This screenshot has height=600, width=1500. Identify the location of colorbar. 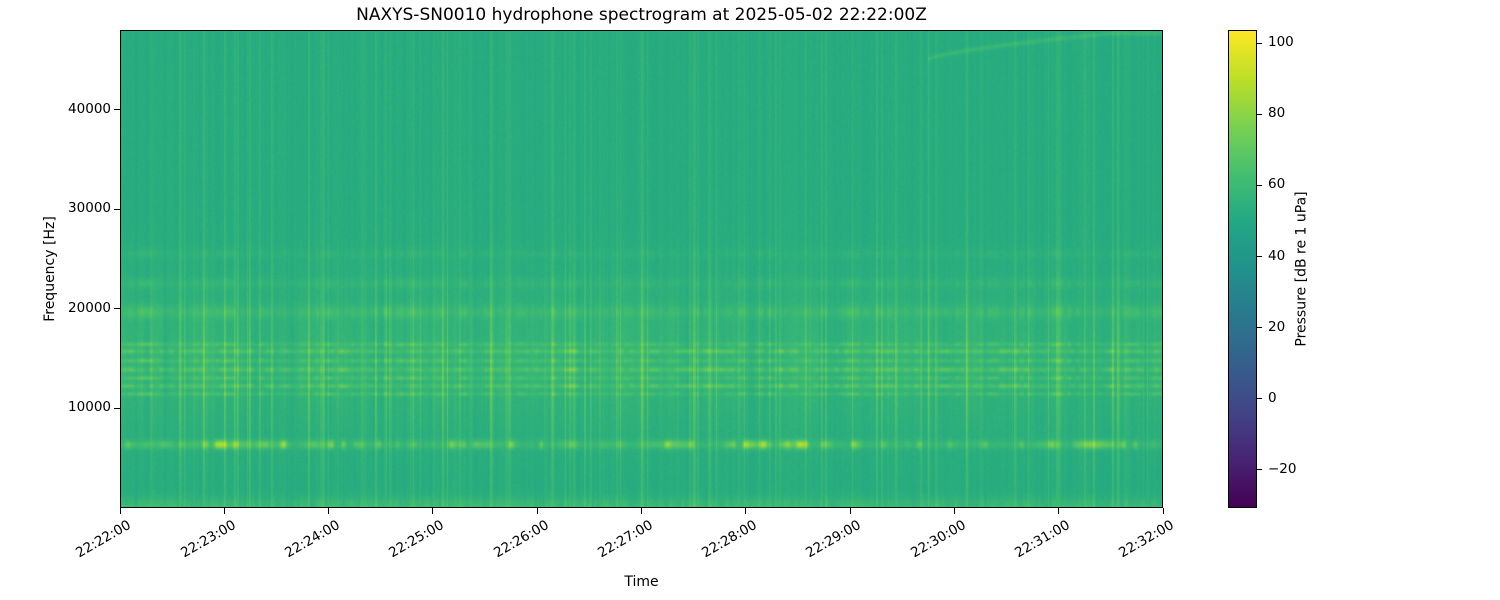
(1242, 269).